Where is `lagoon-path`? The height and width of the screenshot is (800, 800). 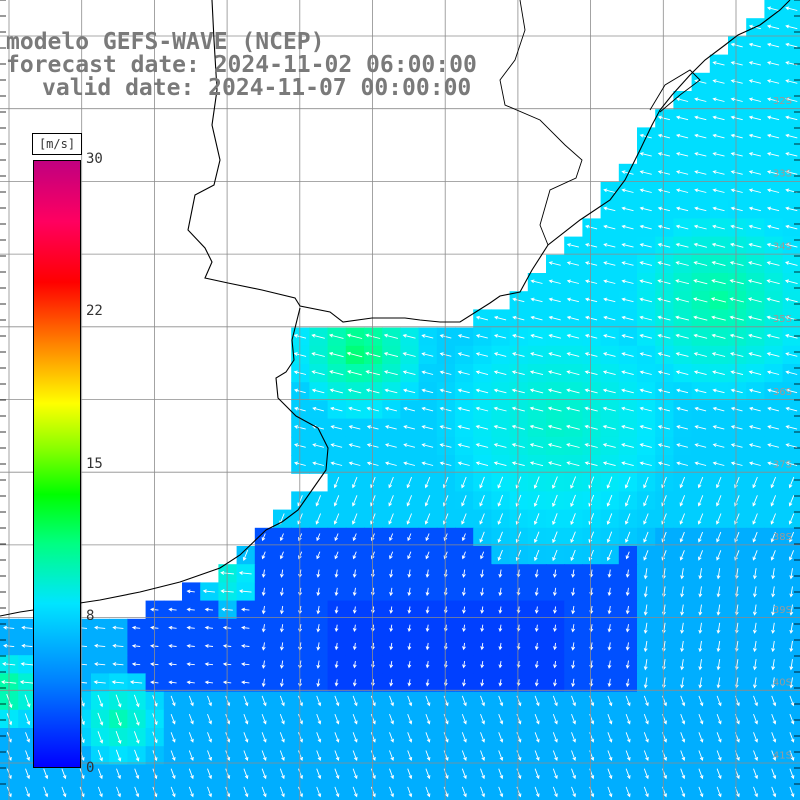 lagoon-path is located at coordinates (675, 91).